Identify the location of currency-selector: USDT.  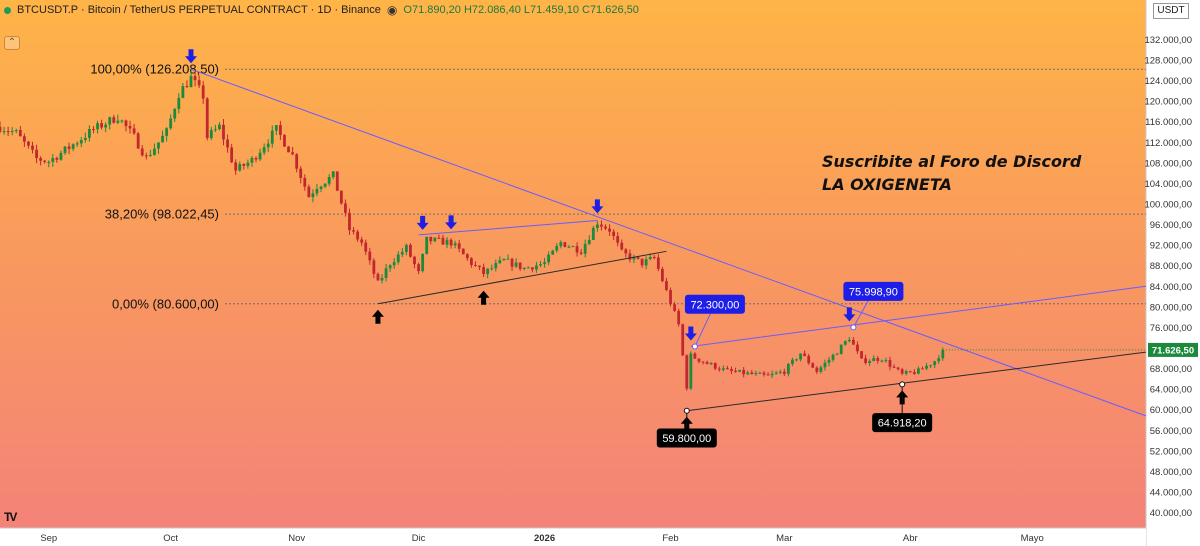
(1171, 11).